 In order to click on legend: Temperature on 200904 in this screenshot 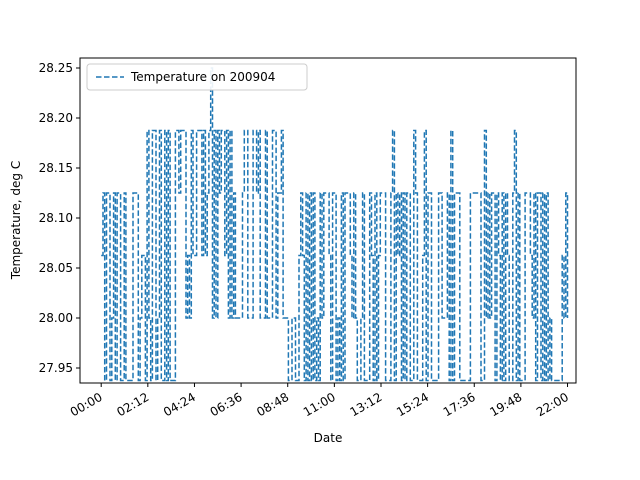, I will do `click(197, 77)`.